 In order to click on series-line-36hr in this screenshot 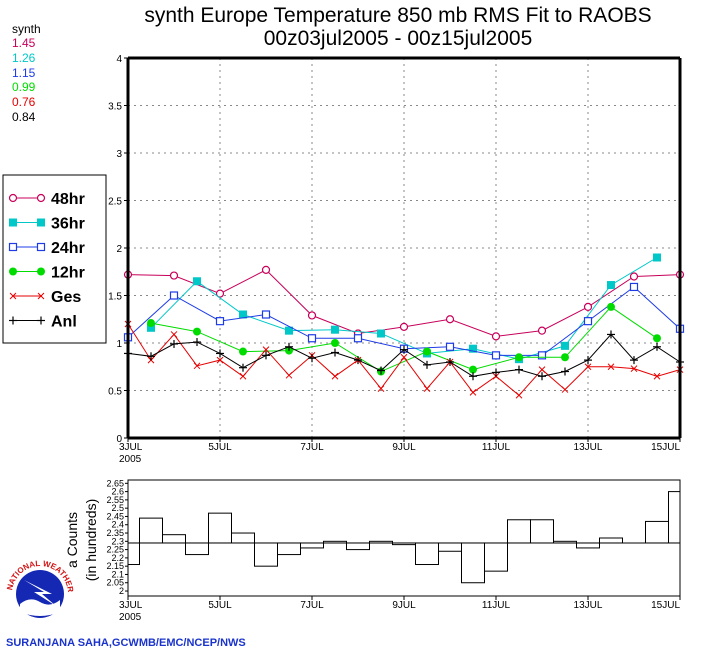, I will do `click(404, 308)`.